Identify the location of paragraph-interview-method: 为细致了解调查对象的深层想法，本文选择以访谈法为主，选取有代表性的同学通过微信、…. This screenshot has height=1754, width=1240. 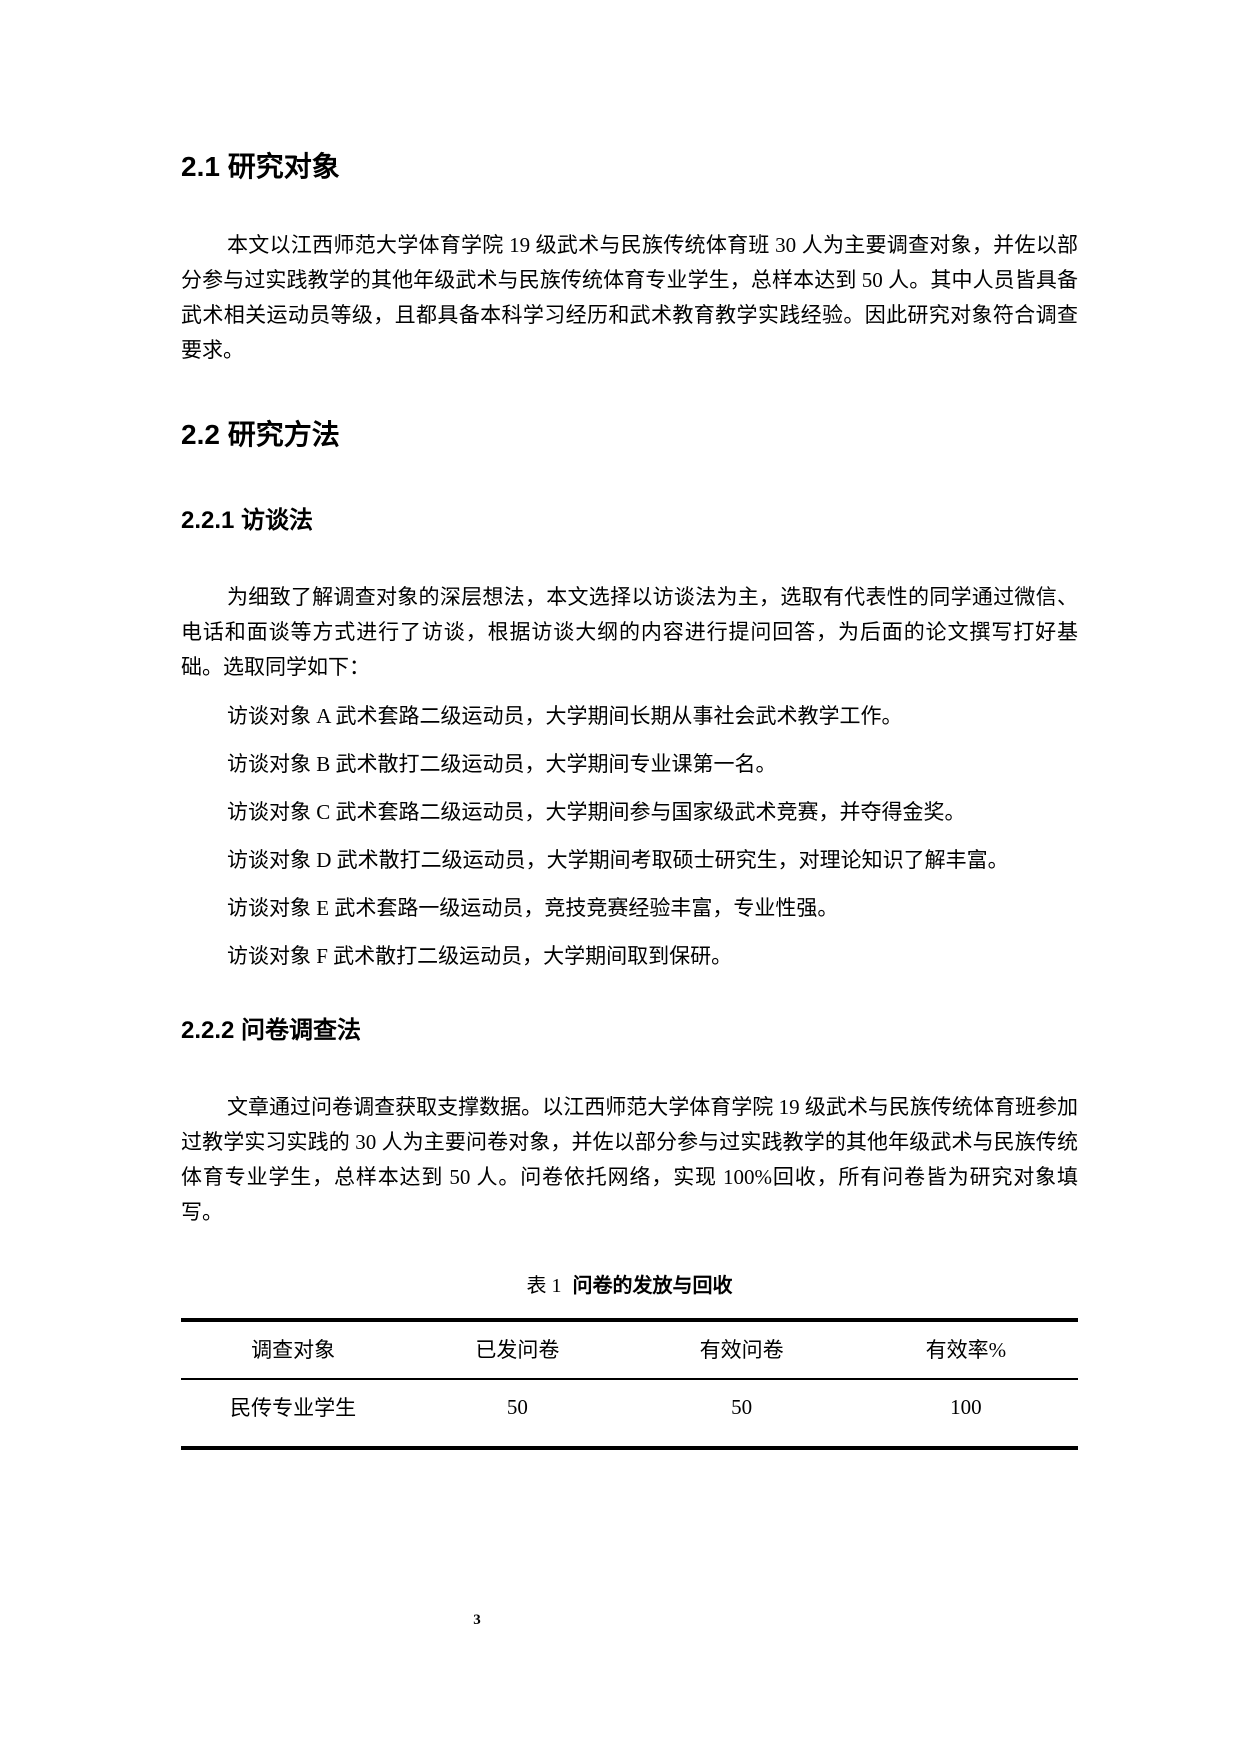
(629, 632).